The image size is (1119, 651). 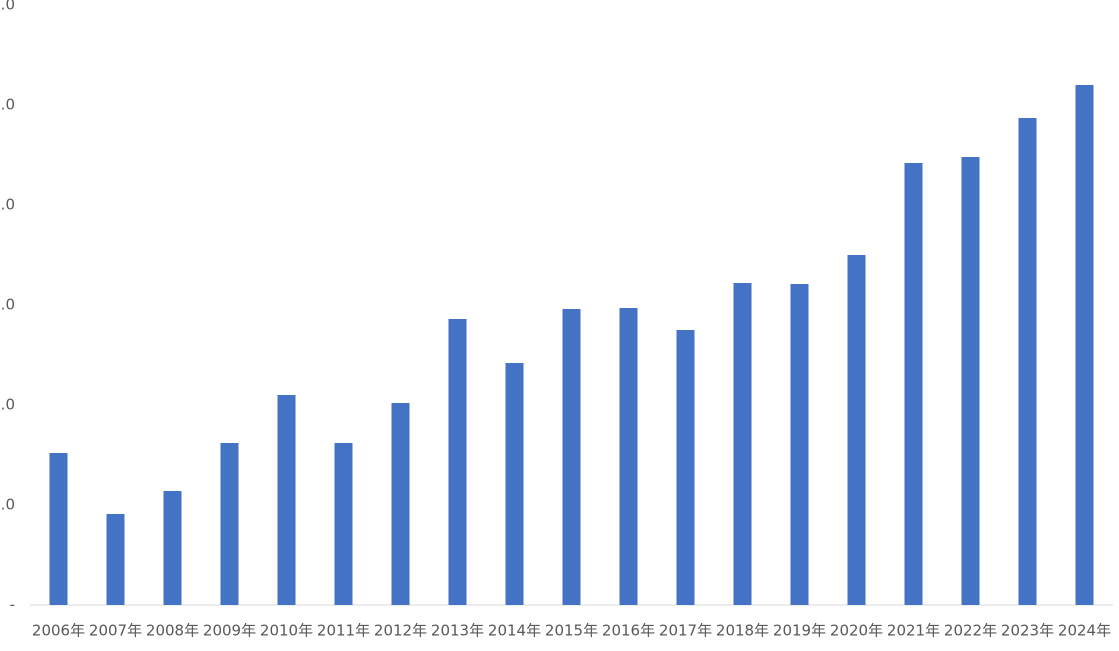 I want to click on y-tick-label: 30.0, so click(x=7, y=305).